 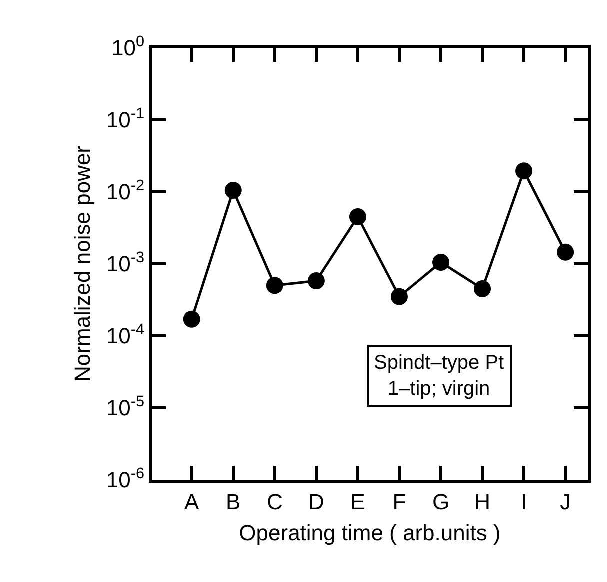 What do you see at coordinates (128, 47) in the screenshot?
I see `y-tick-label: 10$^{0}$` at bounding box center [128, 47].